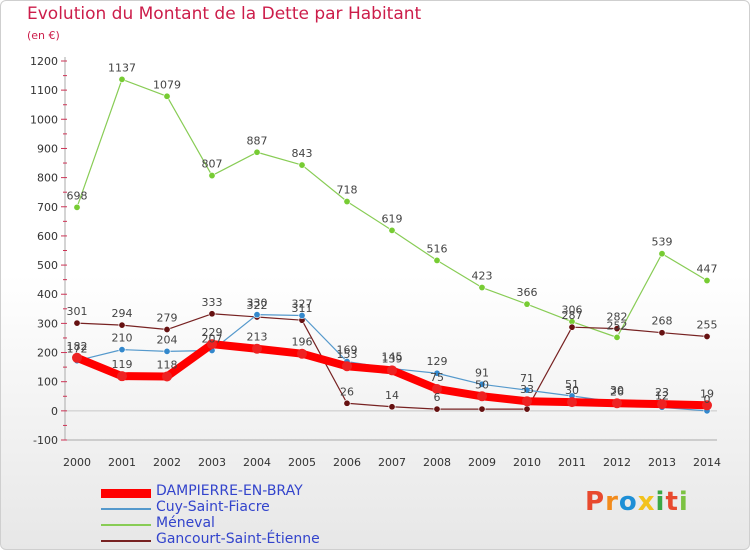 This screenshot has width=750, height=550. Describe the element at coordinates (47, 382) in the screenshot. I see `y-tick-label: 100` at that location.